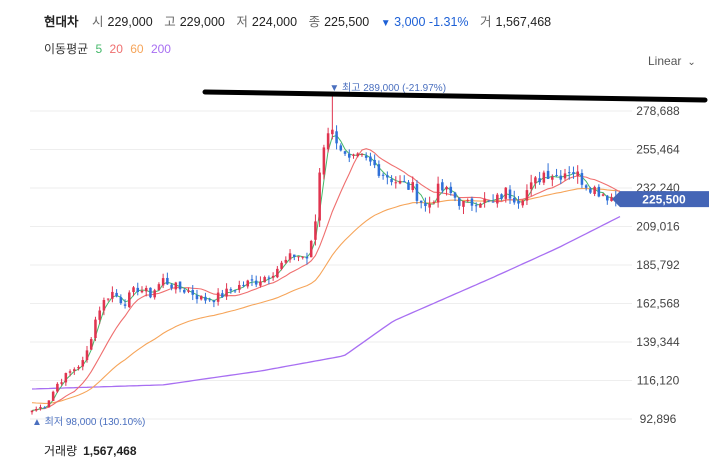 The width and height of the screenshot is (725, 459). Describe the element at coordinates (455, 96) in the screenshot. I see `drawn-trend-line` at that location.